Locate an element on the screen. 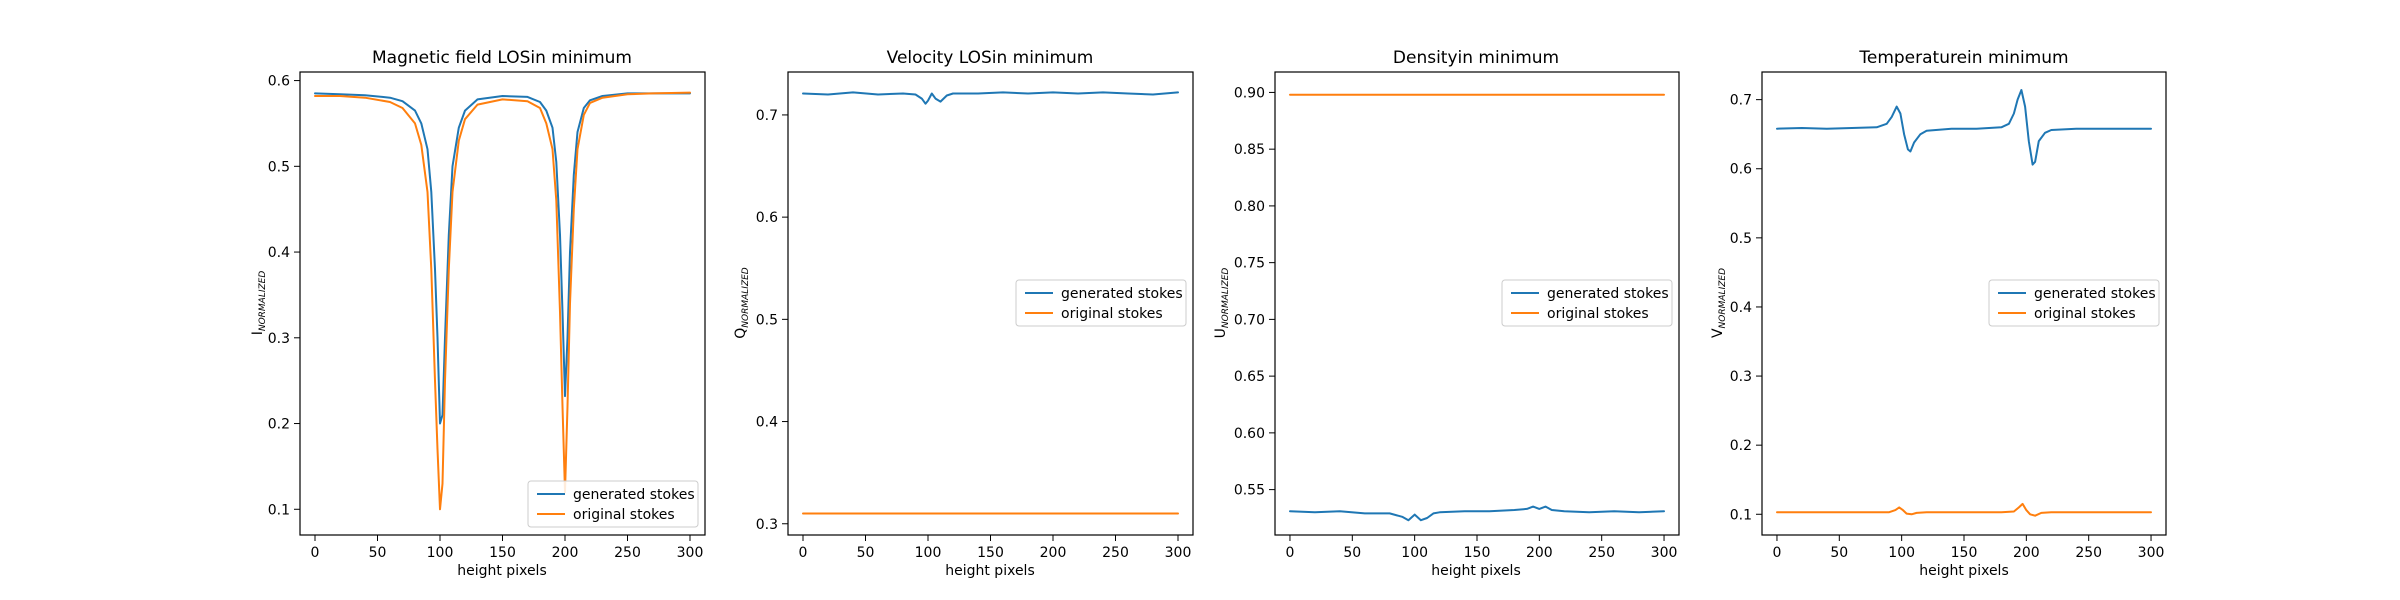 Image resolution: width=2400 pixels, height=600 pixels. chart-title: Densityin minimum is located at coordinates (1476, 58).